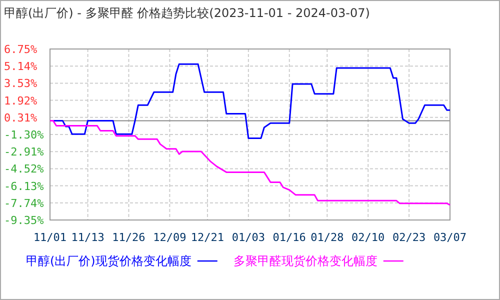  I want to click on x-tick-label: 12/09, so click(169, 237).